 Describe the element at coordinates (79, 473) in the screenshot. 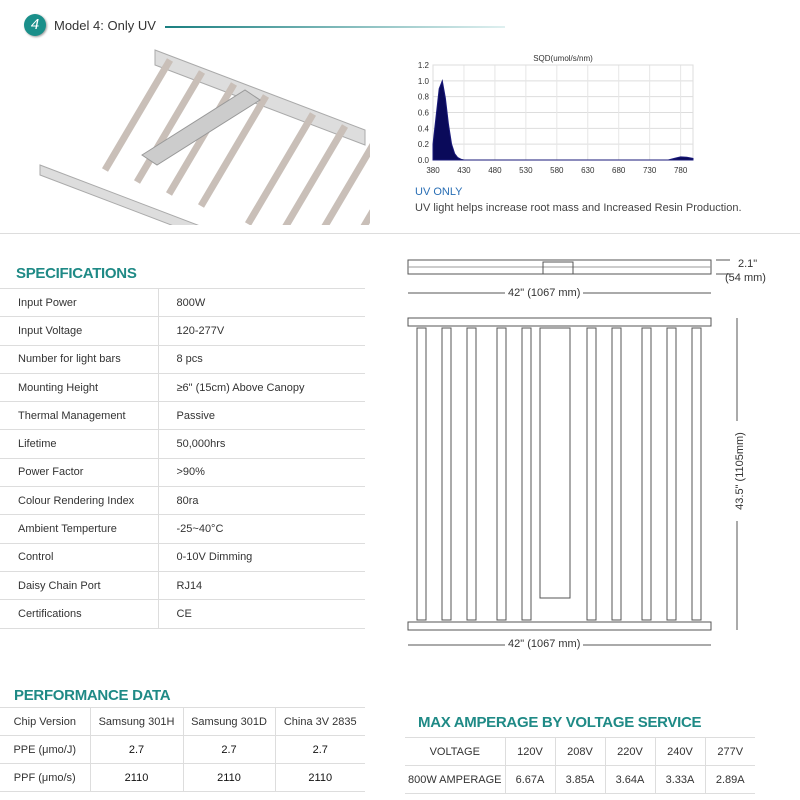

I see `spec-label: Power Factor` at that location.